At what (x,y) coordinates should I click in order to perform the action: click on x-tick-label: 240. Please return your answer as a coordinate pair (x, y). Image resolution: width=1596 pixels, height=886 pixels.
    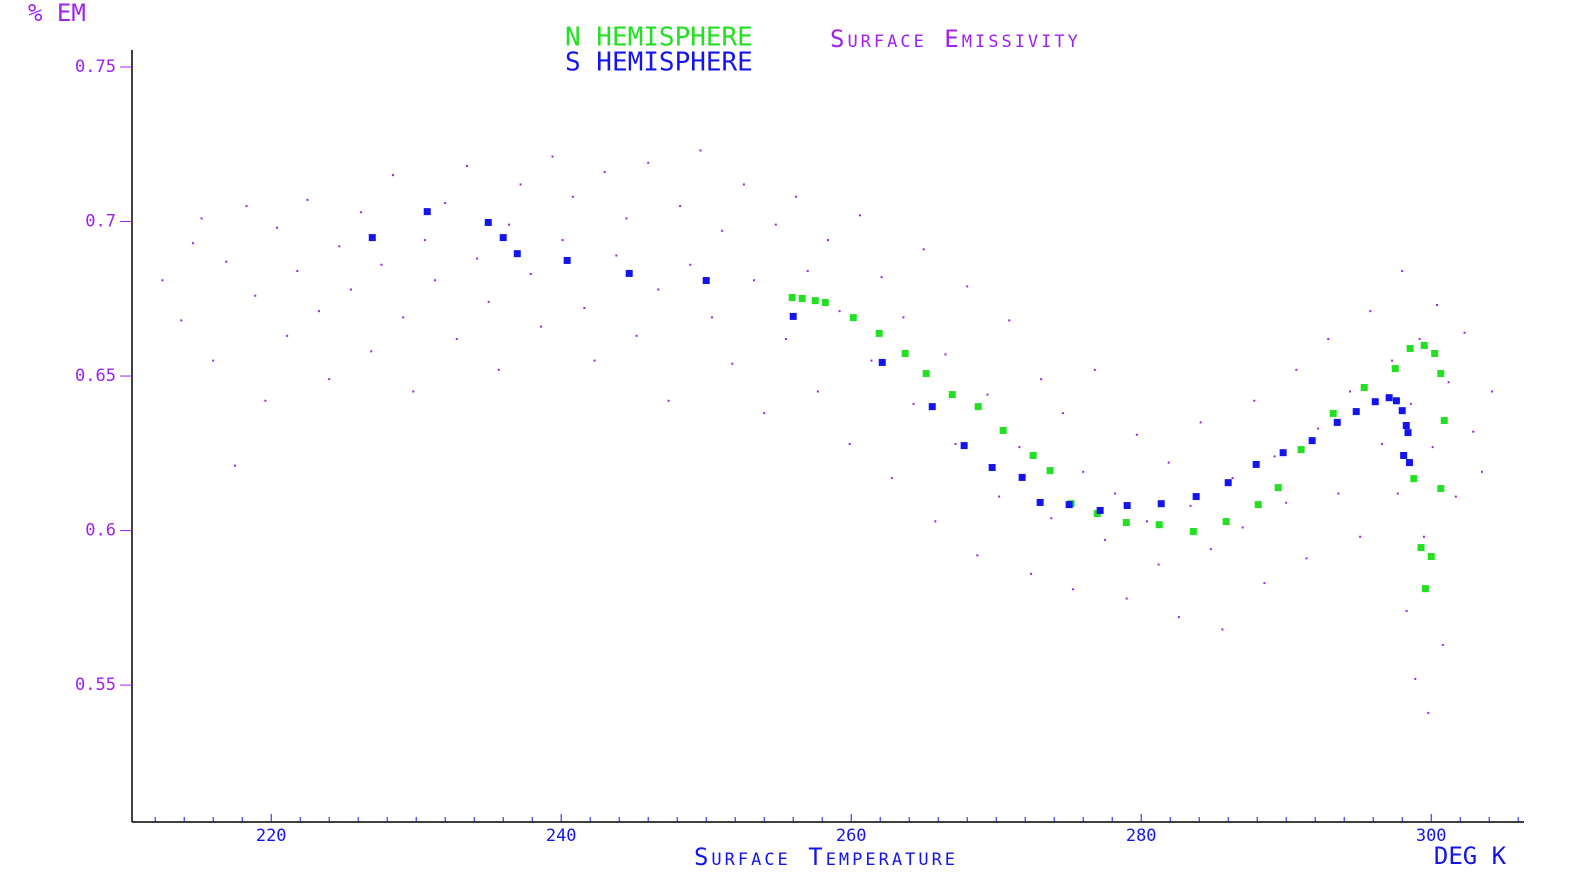
    Looking at the image, I should click on (561, 836).